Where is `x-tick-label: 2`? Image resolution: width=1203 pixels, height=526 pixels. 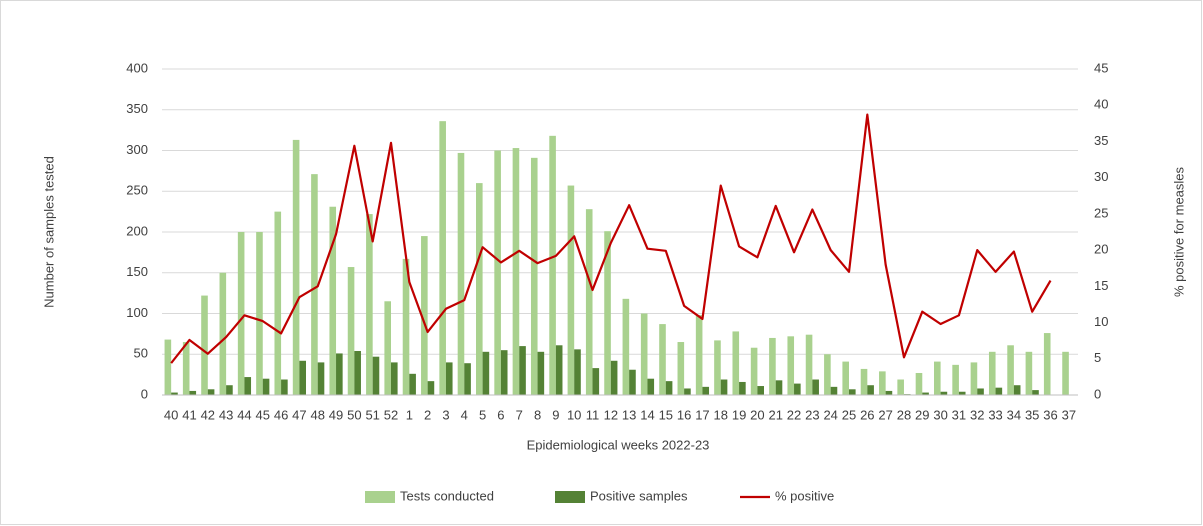
x-tick-label: 2 is located at coordinates (427, 414).